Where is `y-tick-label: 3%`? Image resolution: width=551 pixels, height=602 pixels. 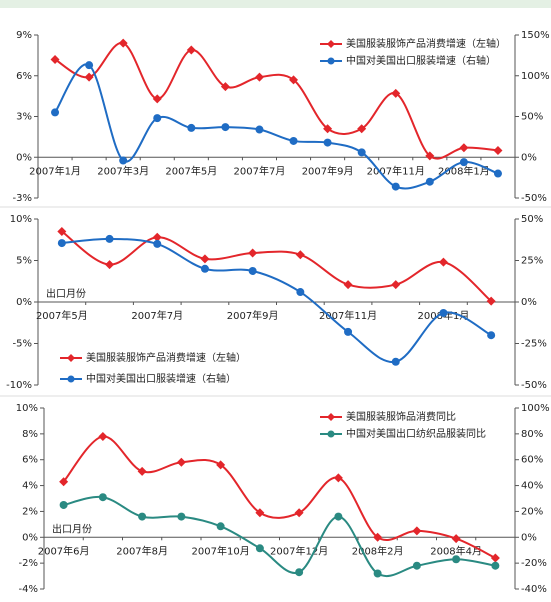
y-tick-label: 3% is located at coordinates (24, 117).